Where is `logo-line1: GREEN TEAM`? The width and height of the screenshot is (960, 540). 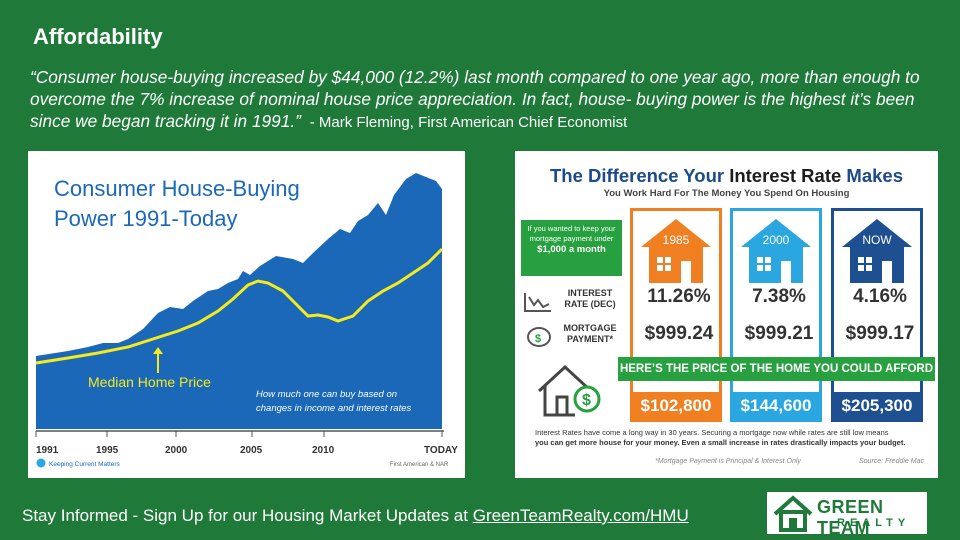 logo-line1: GREEN TEAM is located at coordinates (850, 517).